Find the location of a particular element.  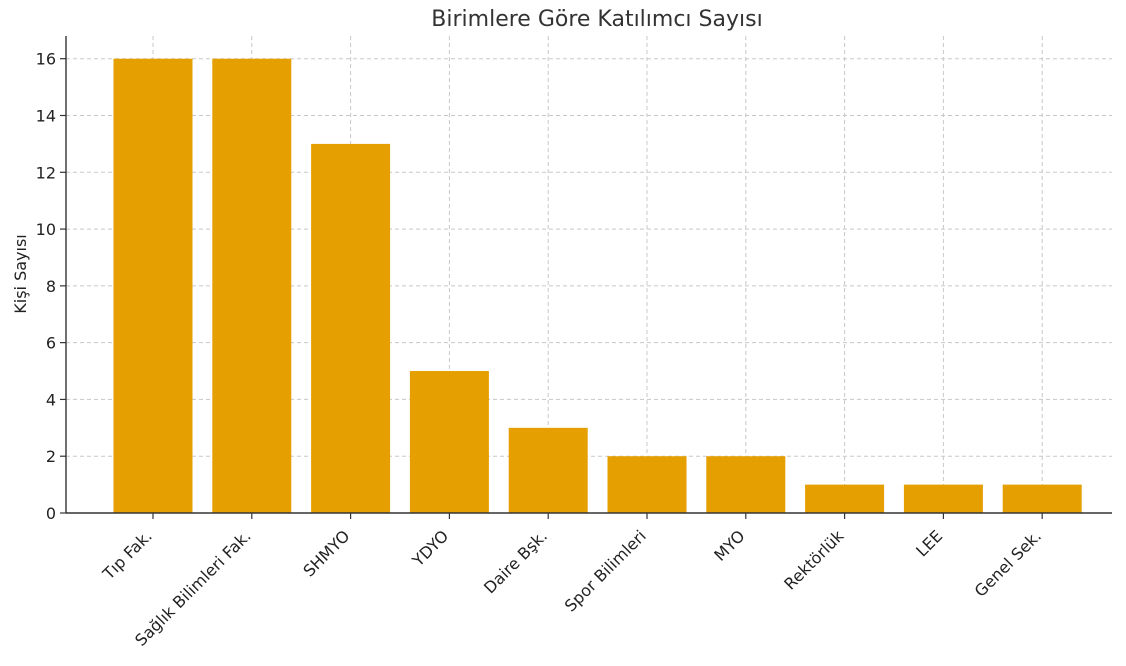

y-tick-label: 2 is located at coordinates (51, 456).